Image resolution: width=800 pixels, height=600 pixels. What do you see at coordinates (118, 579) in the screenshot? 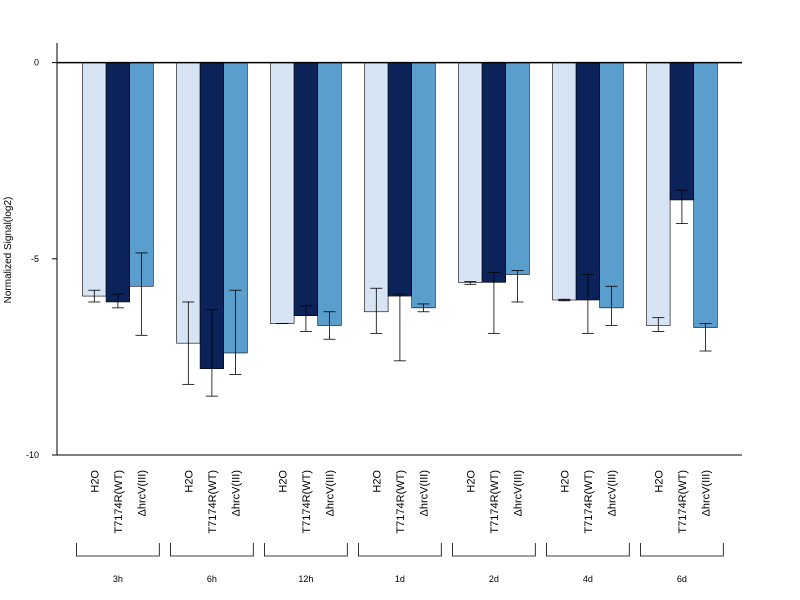
I see `group-label: 3h` at bounding box center [118, 579].